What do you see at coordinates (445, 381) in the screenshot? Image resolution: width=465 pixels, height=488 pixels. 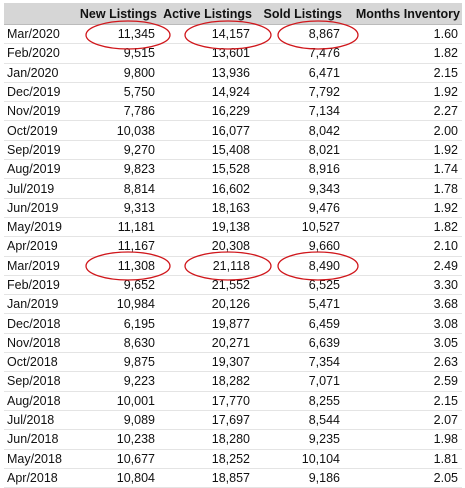 I see `table-cell: 2.59` at bounding box center [445, 381].